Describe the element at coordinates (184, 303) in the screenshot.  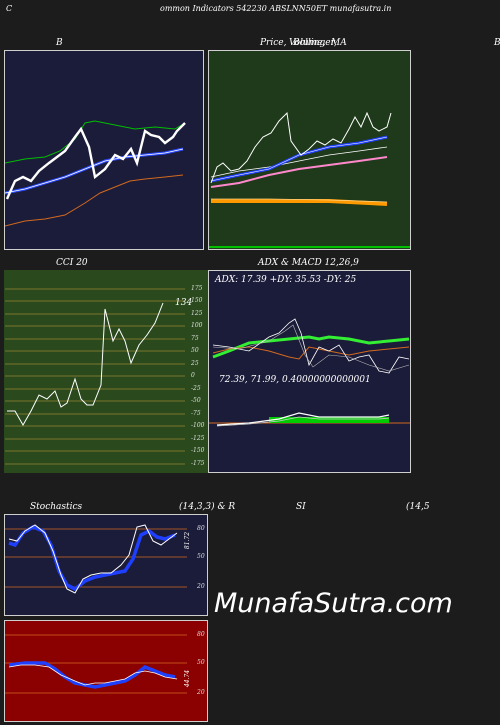
I see `cci-value-label: 134` at that location.